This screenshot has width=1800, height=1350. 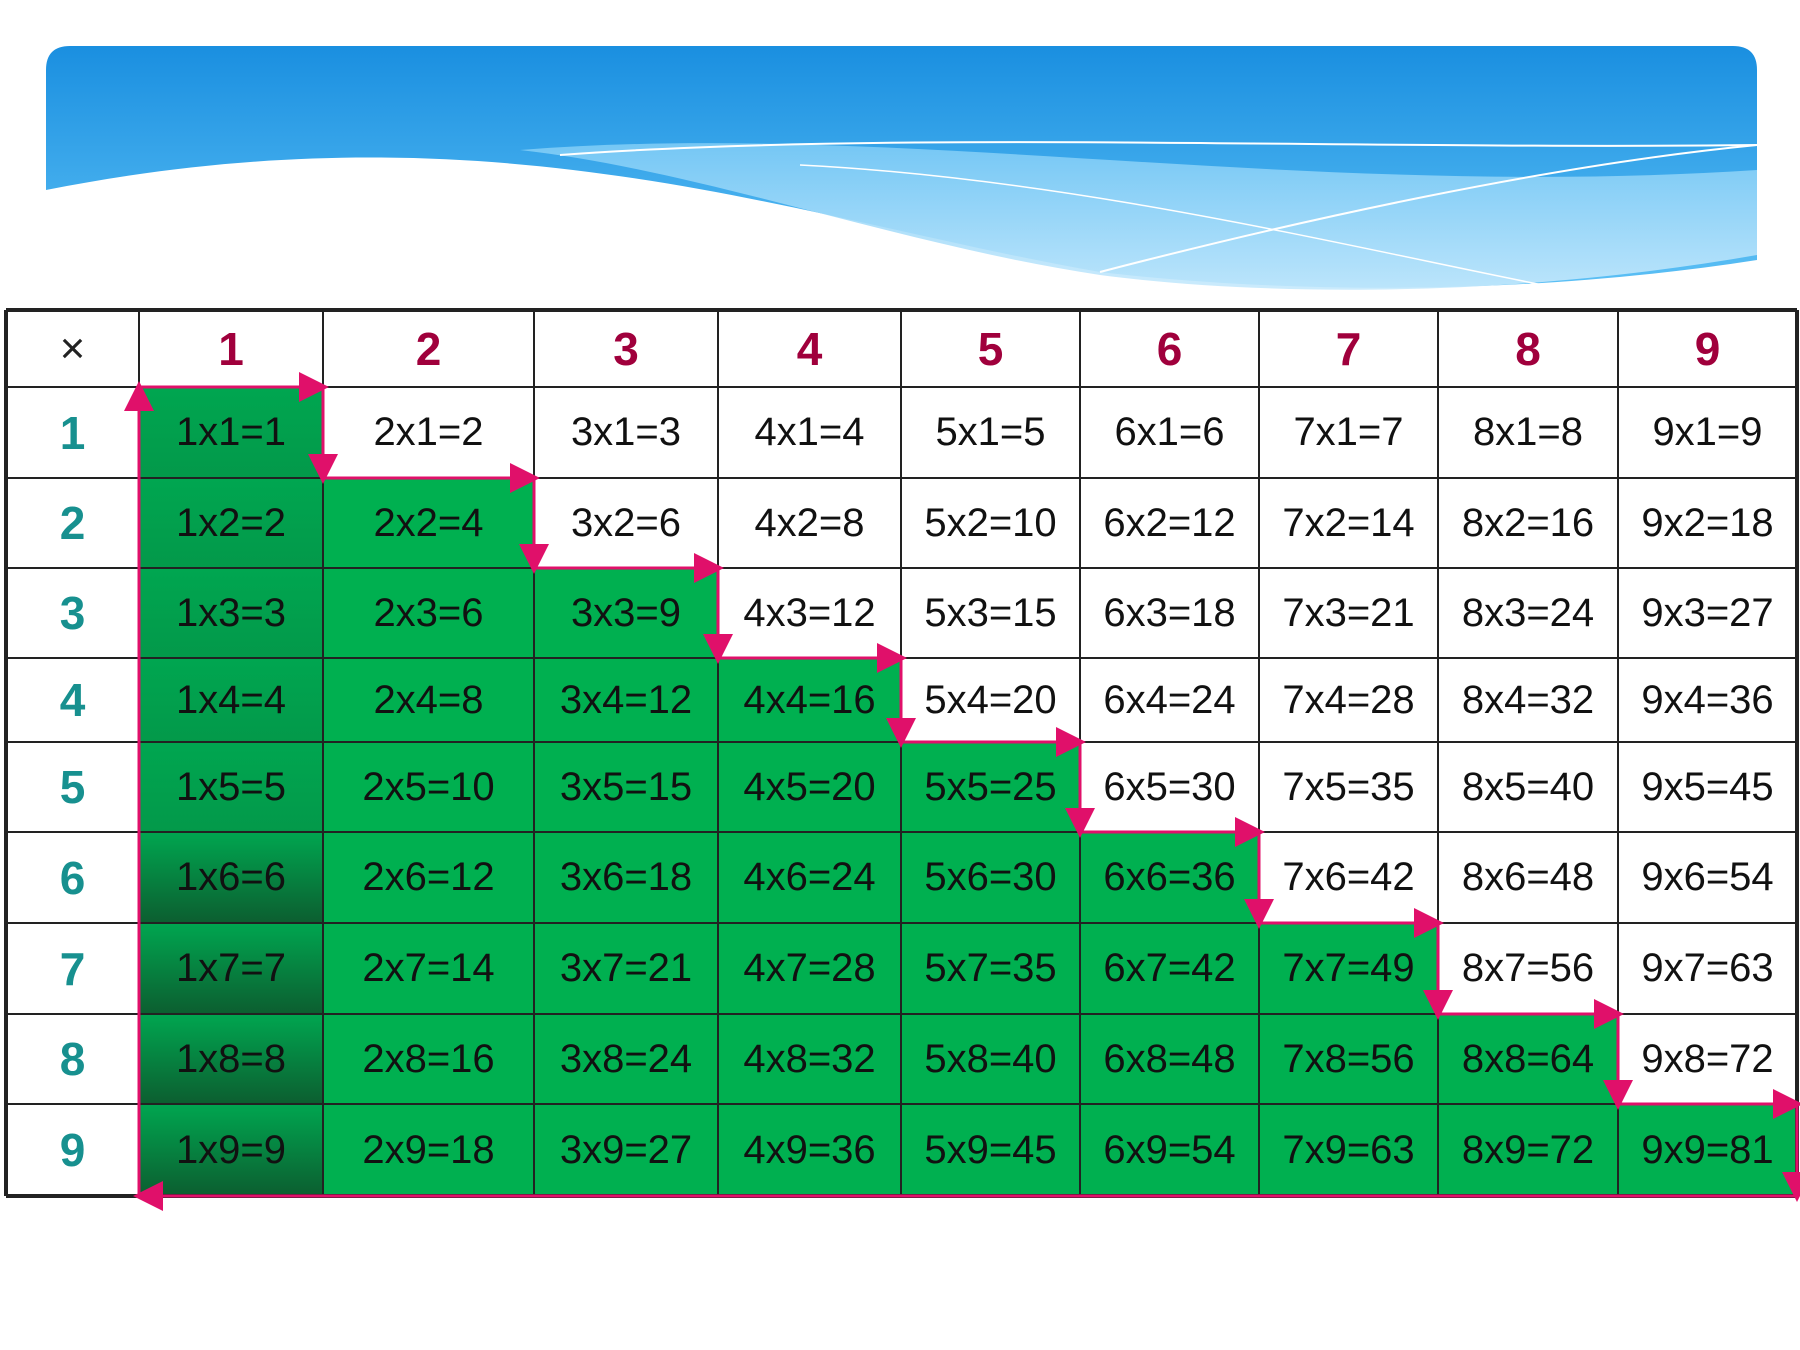 What do you see at coordinates (809, 787) in the screenshot?
I see `cell: 4x5=20` at bounding box center [809, 787].